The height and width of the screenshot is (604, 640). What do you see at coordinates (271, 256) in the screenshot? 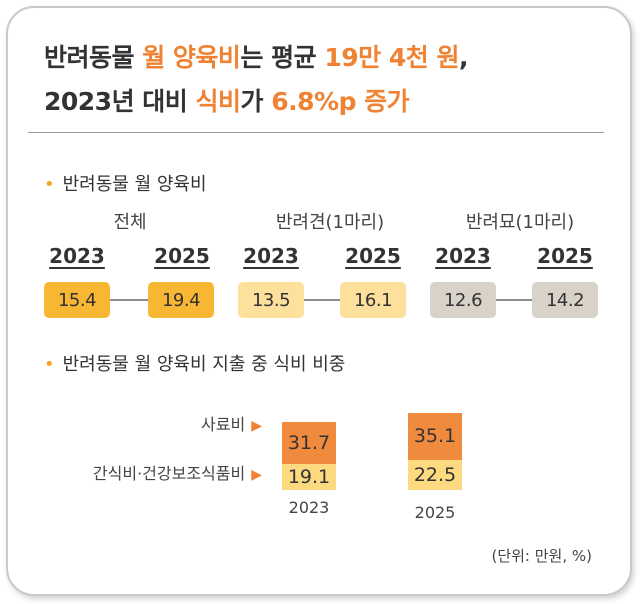
I see `year-dog-2023: 2023` at bounding box center [271, 256].